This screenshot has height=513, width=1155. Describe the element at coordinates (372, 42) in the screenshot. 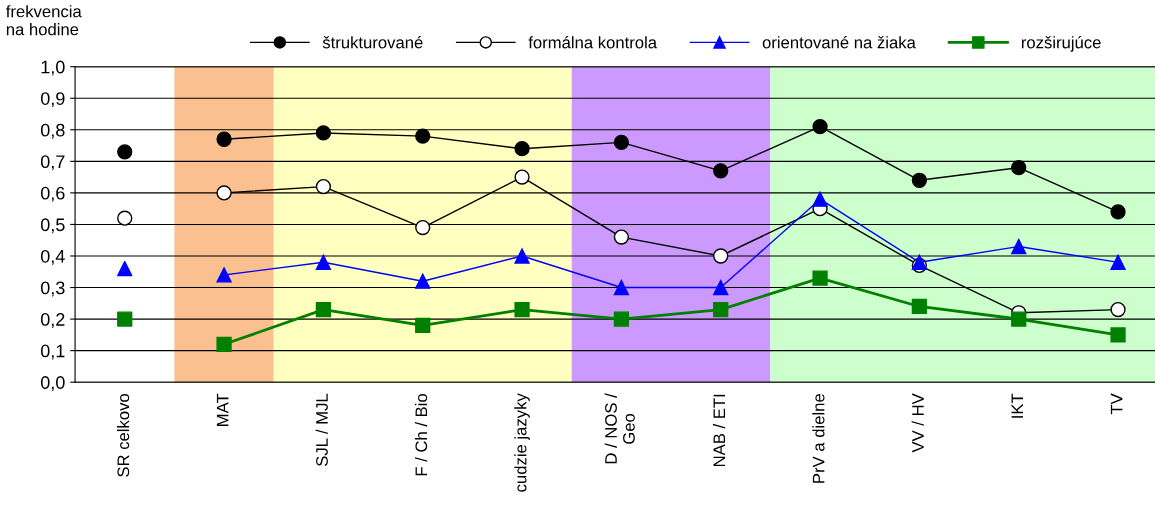

I see `legend-label: štrukturované` at that location.